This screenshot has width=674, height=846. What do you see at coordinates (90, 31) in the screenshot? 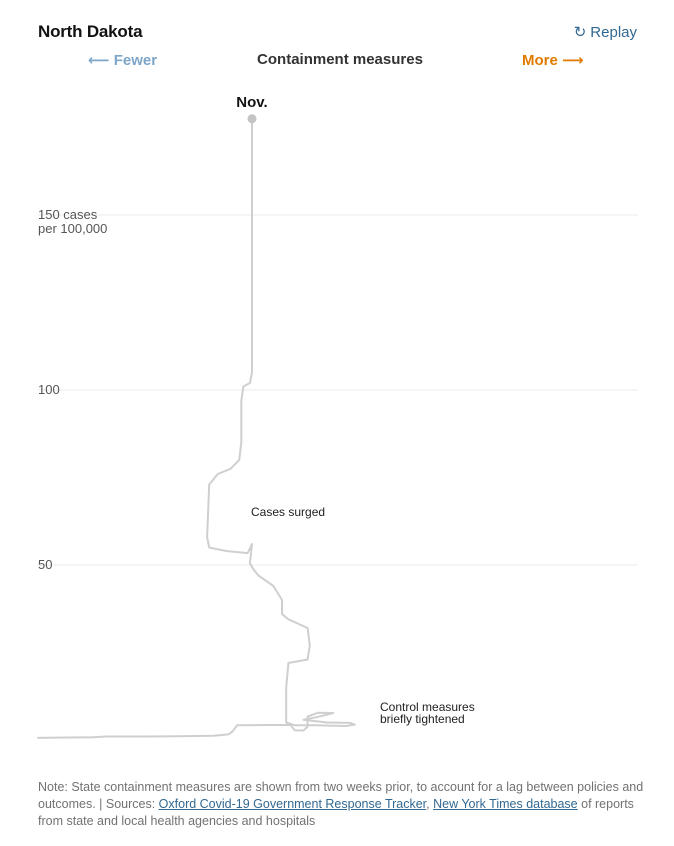
I see `page-title: North Dakota` at bounding box center [90, 31].